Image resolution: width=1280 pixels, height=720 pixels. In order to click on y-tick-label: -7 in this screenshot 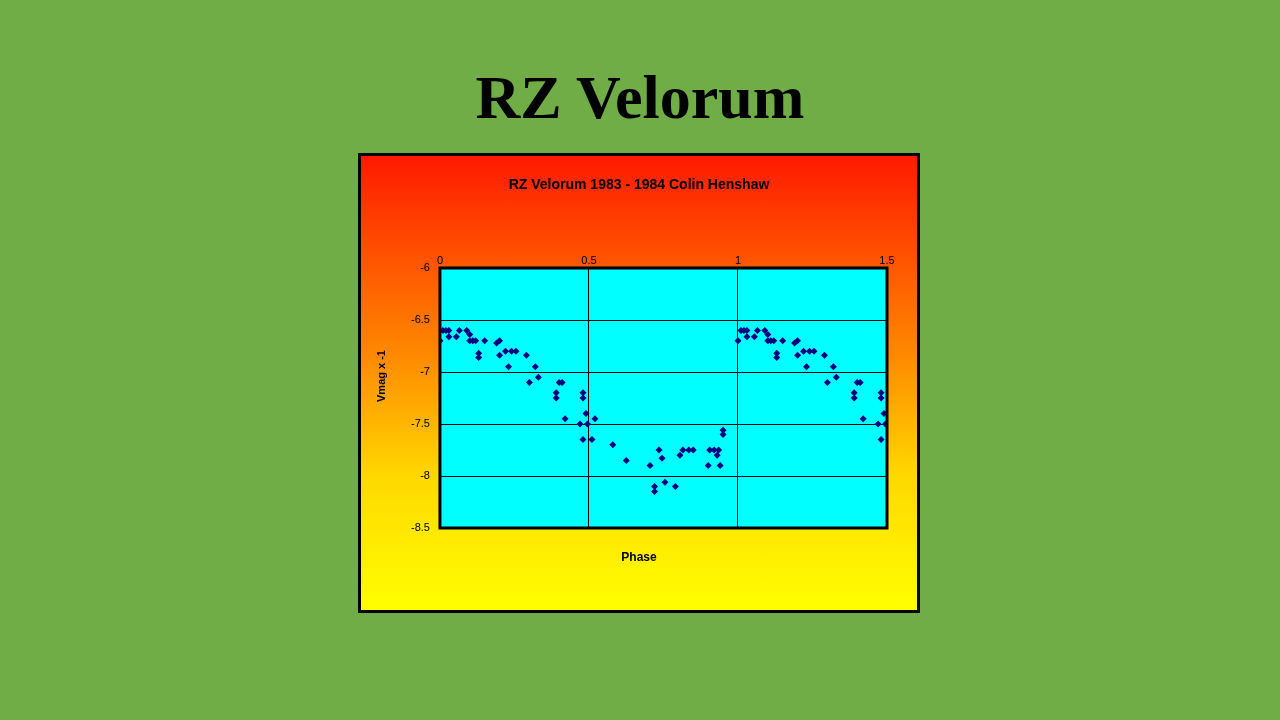, I will do `click(425, 371)`.